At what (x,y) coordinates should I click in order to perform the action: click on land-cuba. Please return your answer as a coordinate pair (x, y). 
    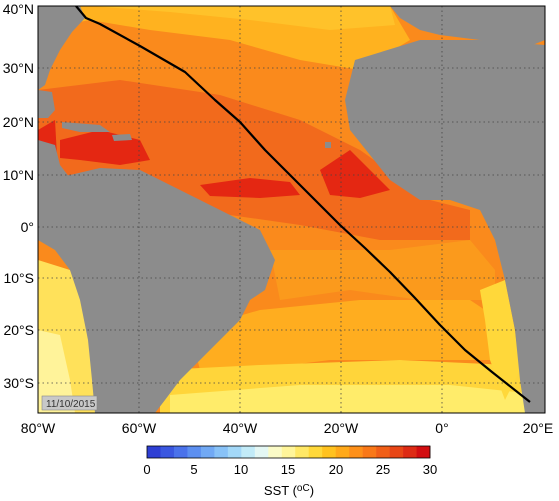
    Looking at the image, I should click on (86, 127).